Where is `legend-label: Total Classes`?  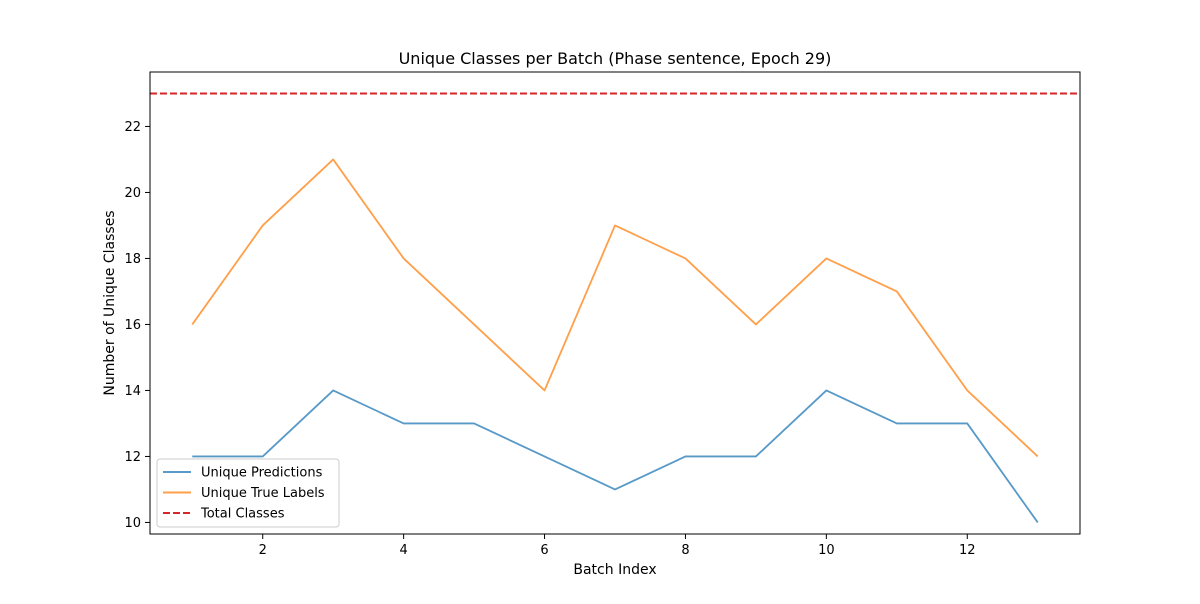
legend-label: Total Classes is located at coordinates (242, 514).